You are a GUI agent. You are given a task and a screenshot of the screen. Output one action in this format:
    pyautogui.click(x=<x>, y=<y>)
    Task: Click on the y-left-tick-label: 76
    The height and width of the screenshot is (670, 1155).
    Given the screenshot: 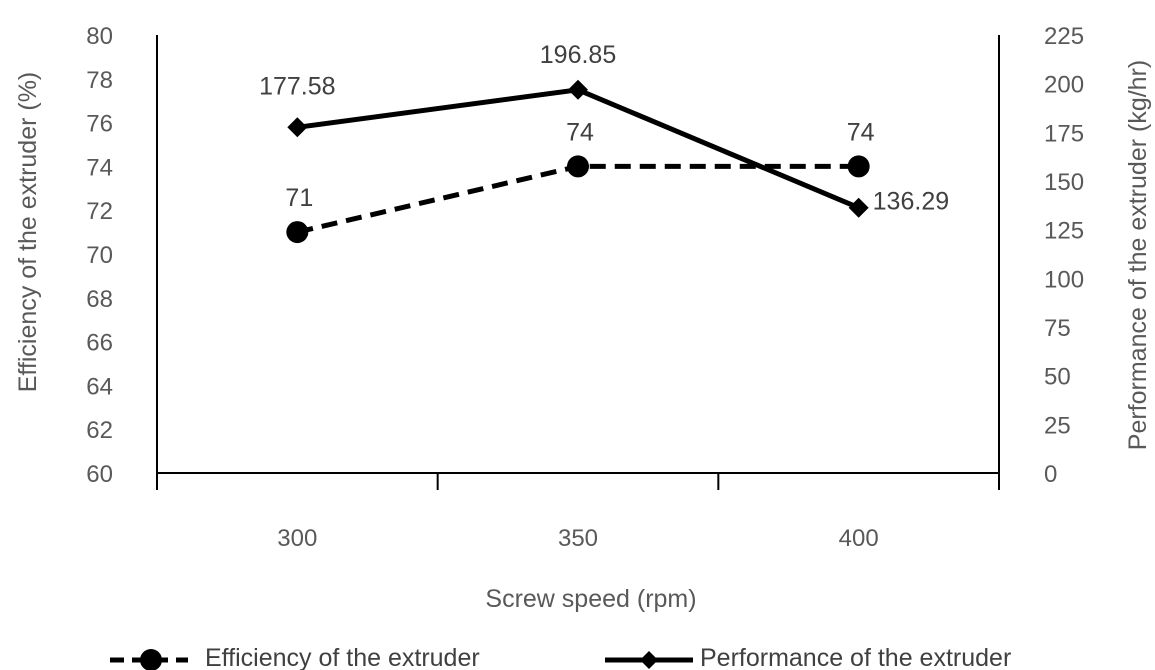 What is the action you would take?
    pyautogui.click(x=99, y=124)
    